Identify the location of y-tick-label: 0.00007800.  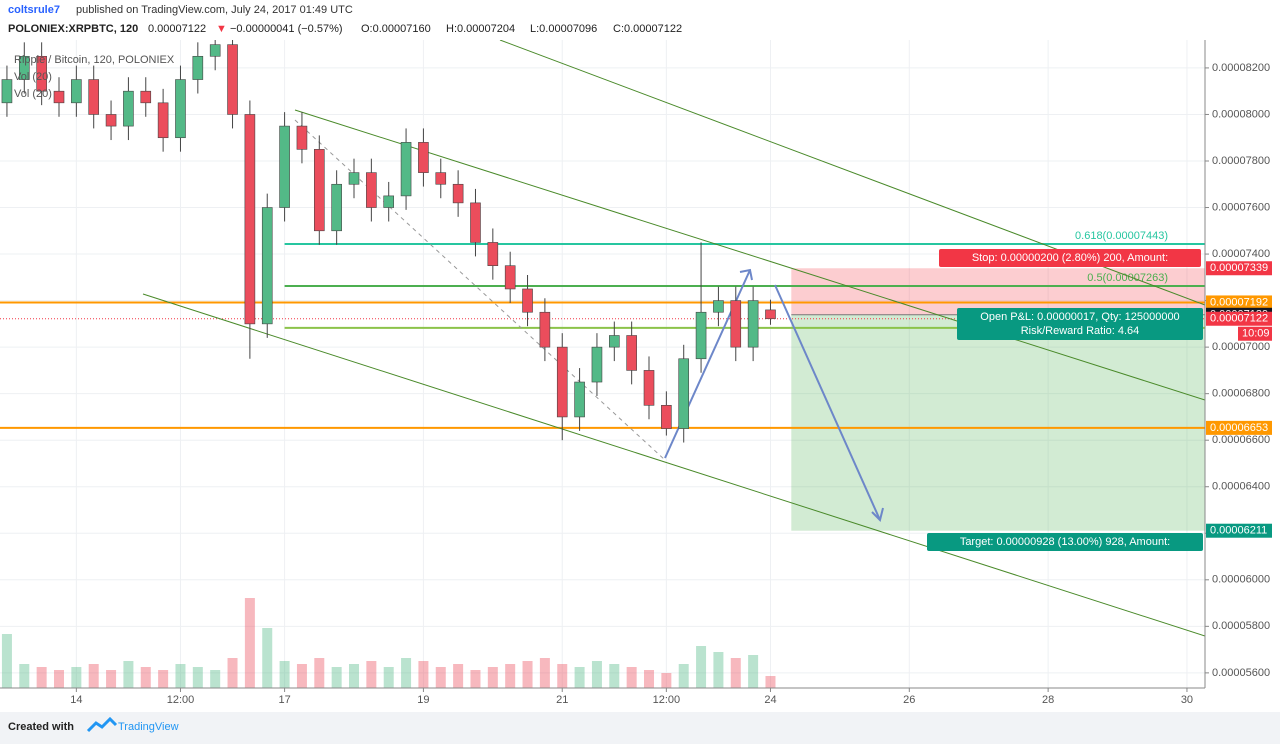
(1241, 161).